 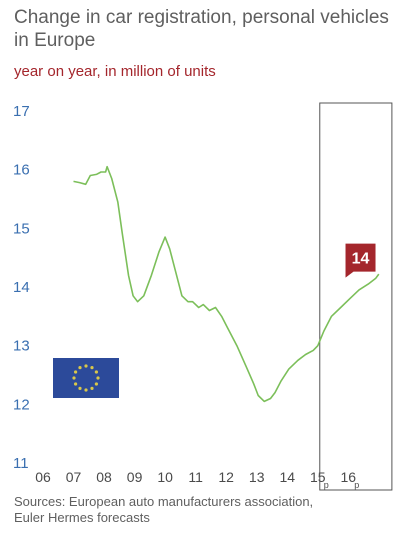 I want to click on x-tick-label: 11, so click(x=195, y=477).